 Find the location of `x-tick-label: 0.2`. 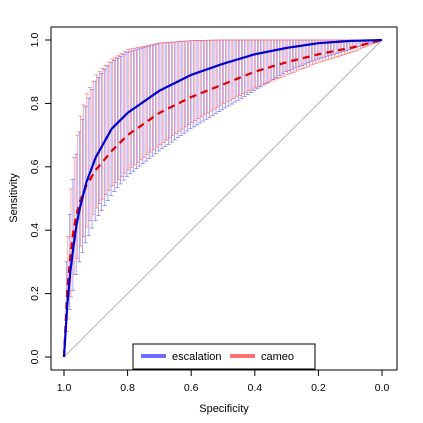

x-tick-label: 0.2 is located at coordinates (318, 388).